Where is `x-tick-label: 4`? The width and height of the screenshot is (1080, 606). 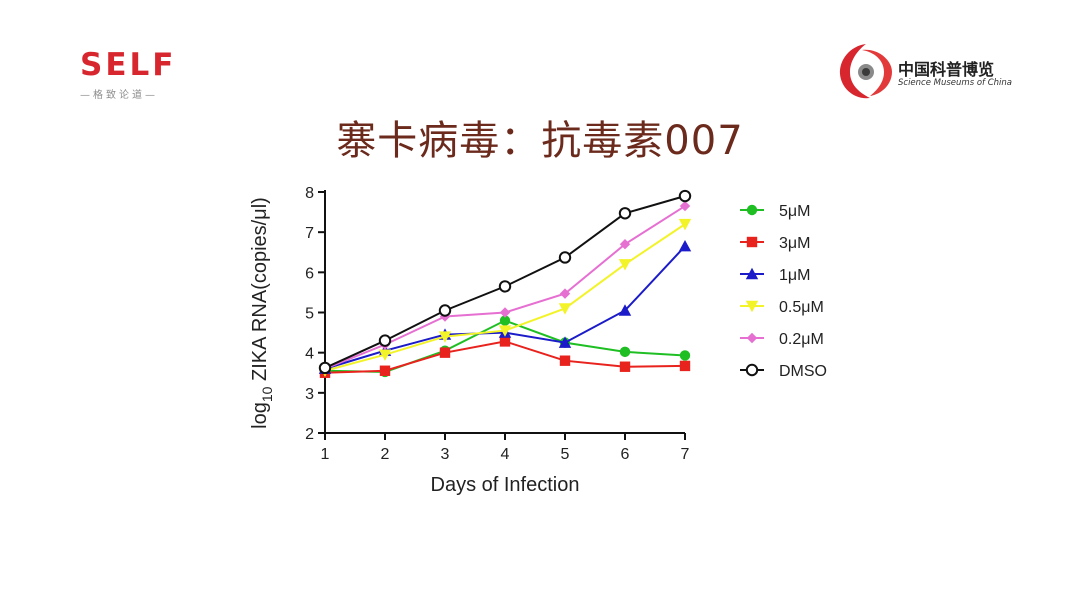
x-tick-label: 4 is located at coordinates (505, 454).